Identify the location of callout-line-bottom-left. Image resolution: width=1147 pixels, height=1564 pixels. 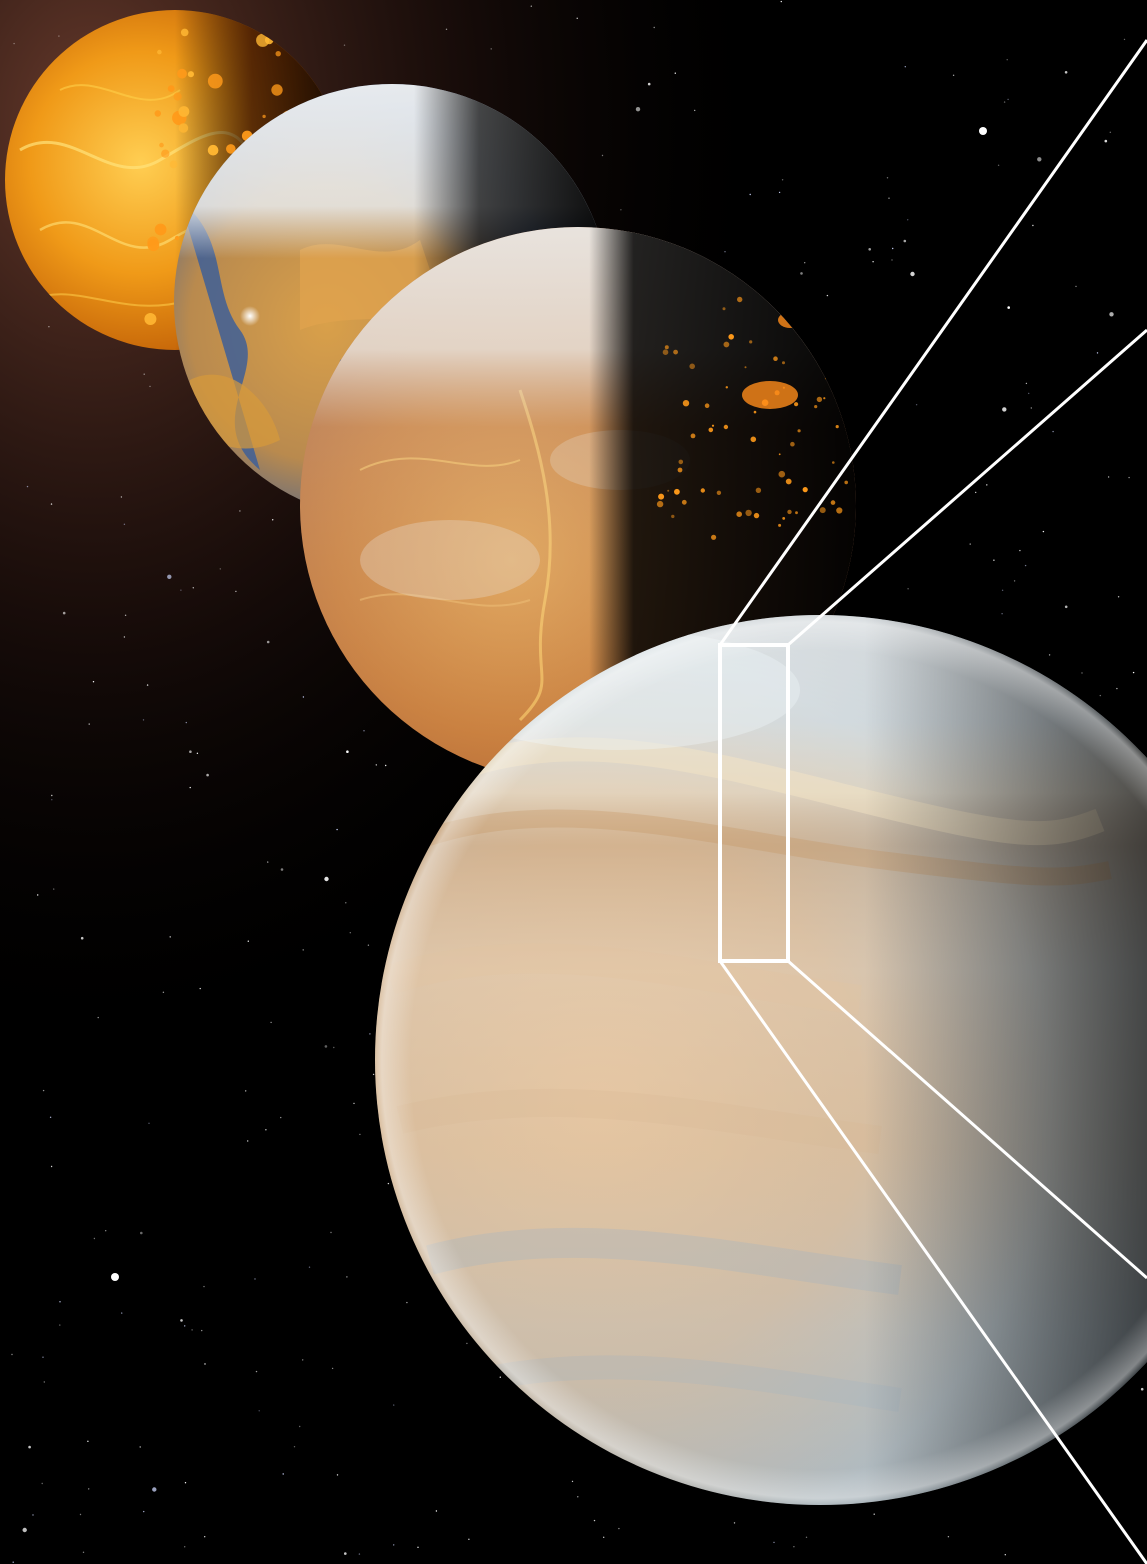
(932, 1262).